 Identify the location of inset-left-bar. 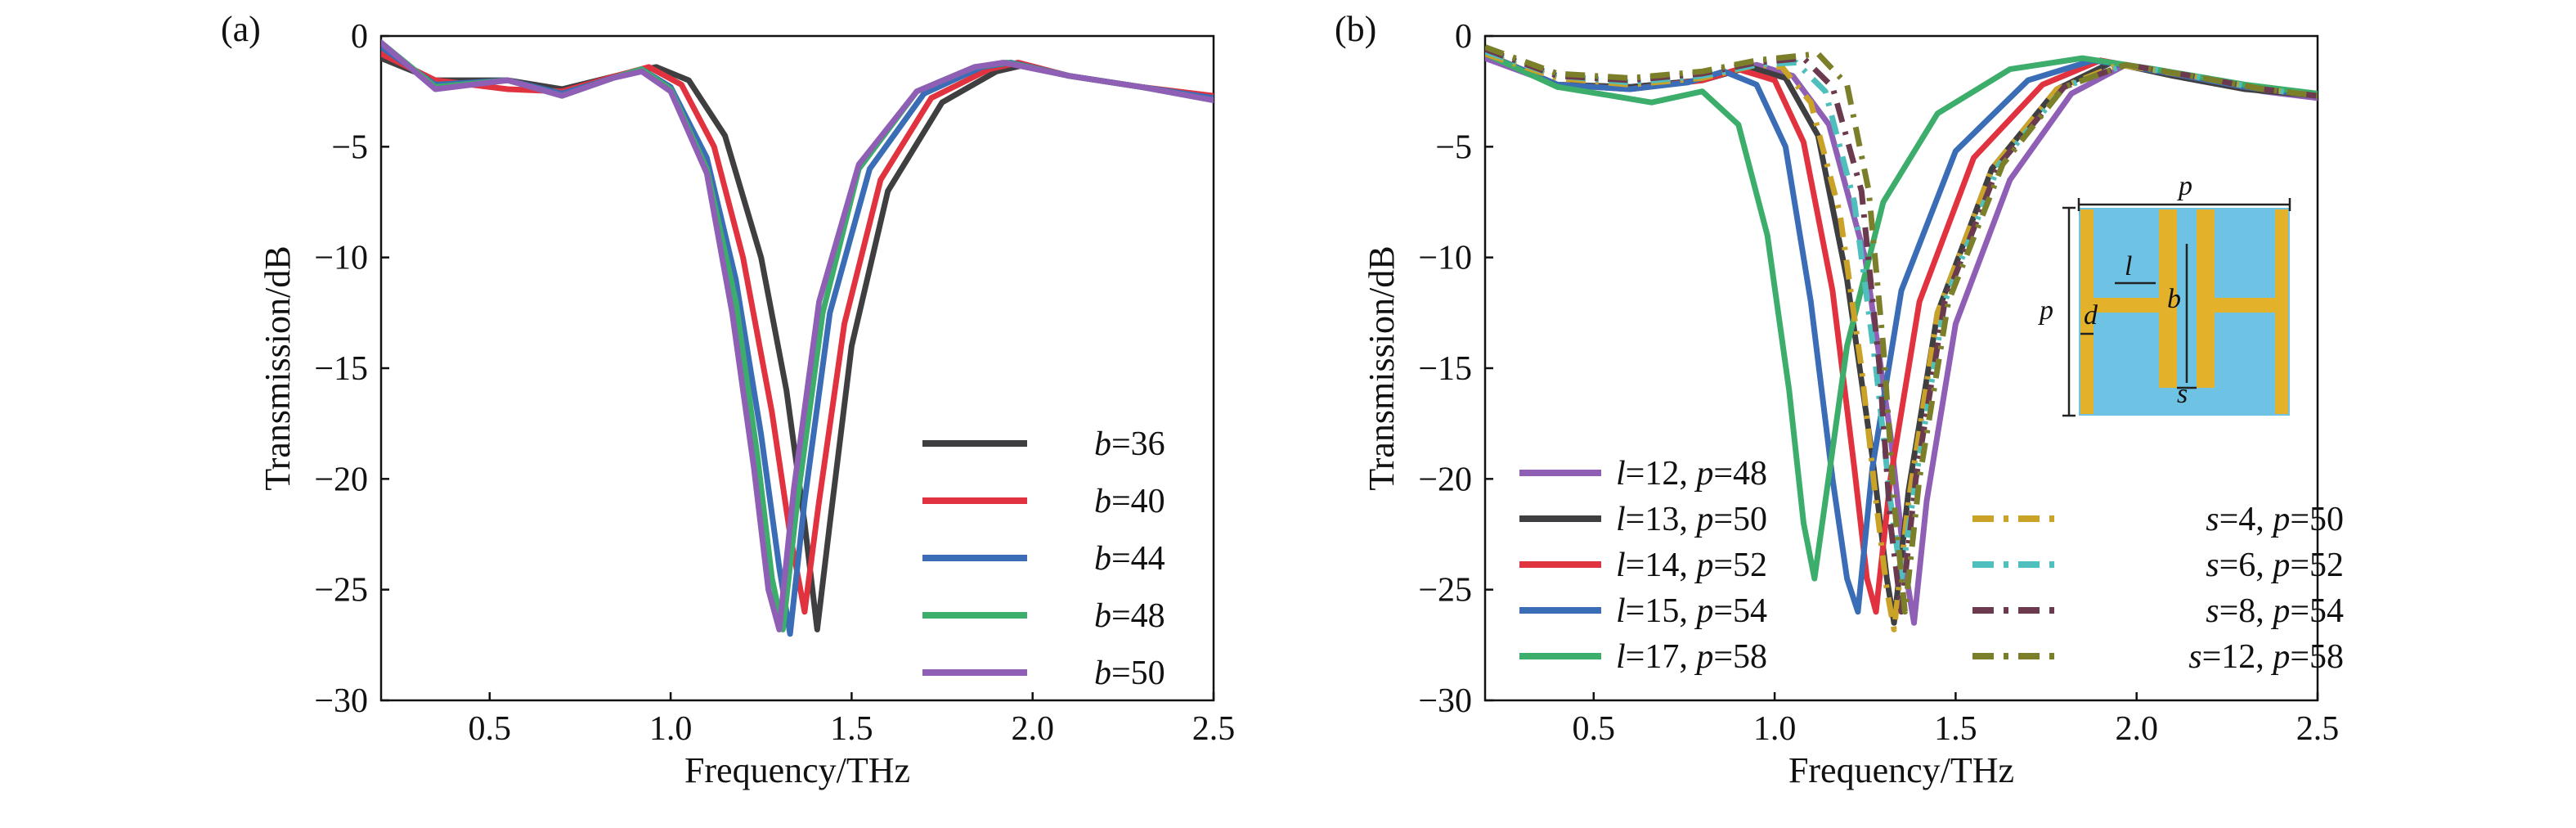
(2087, 311).